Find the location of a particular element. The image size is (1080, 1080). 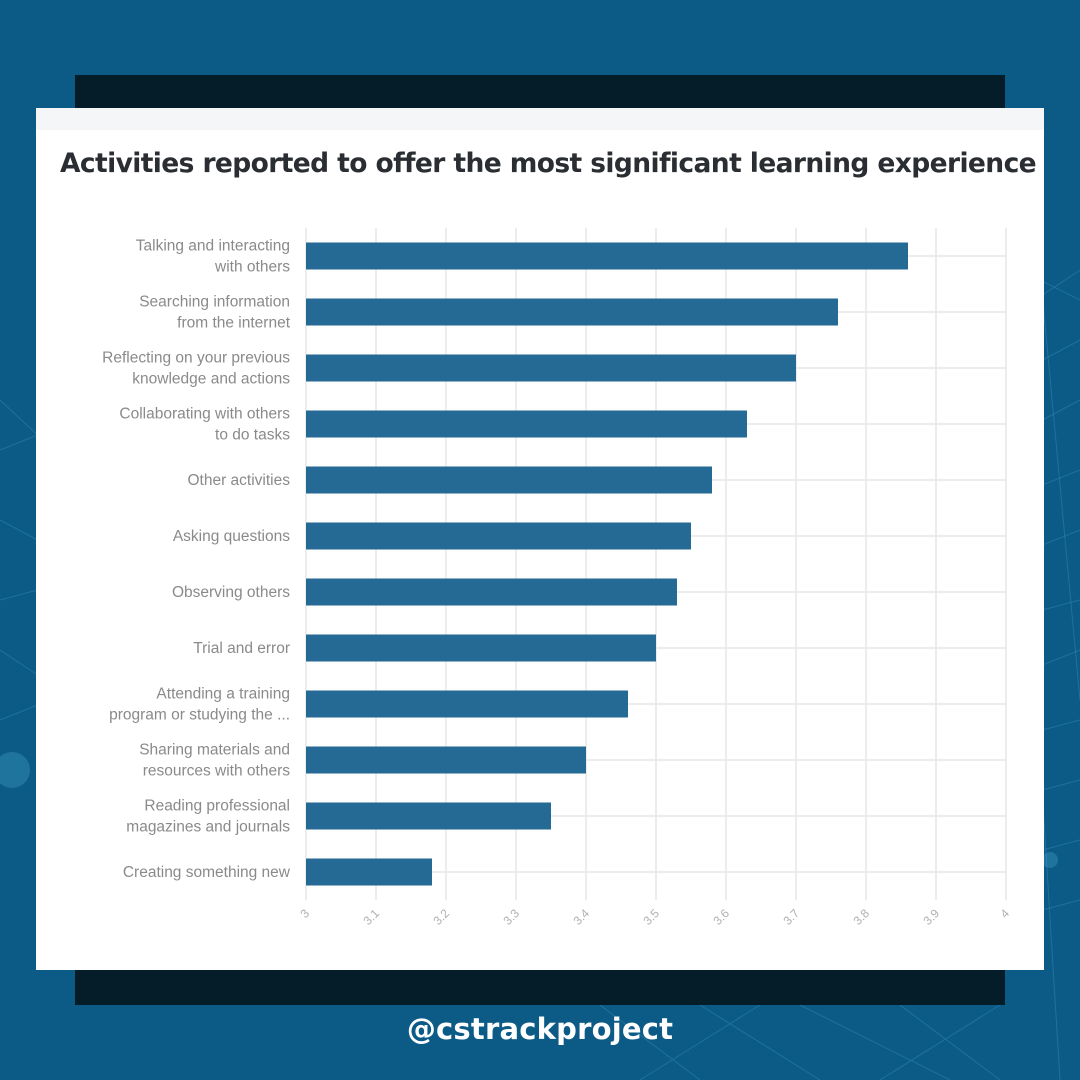

category-label: magazines and journals is located at coordinates (208, 827).